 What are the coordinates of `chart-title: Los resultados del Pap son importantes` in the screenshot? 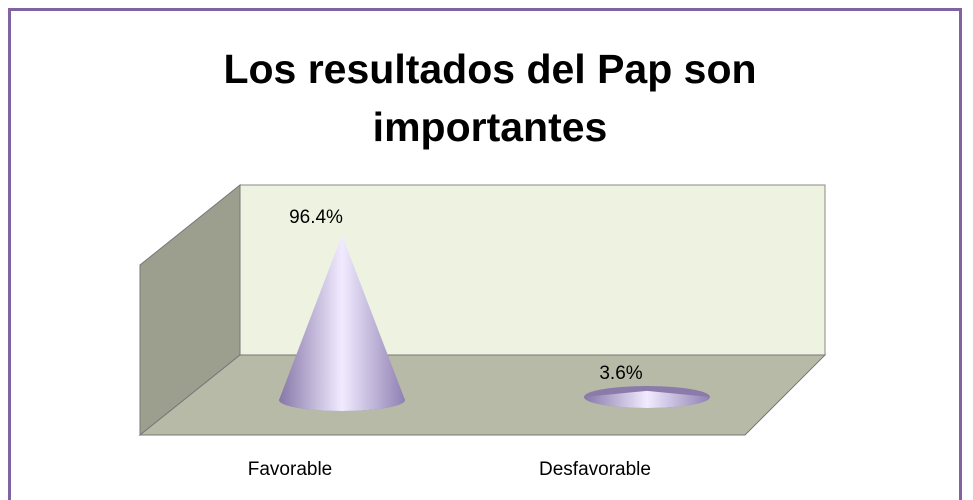 It's located at (490, 98).